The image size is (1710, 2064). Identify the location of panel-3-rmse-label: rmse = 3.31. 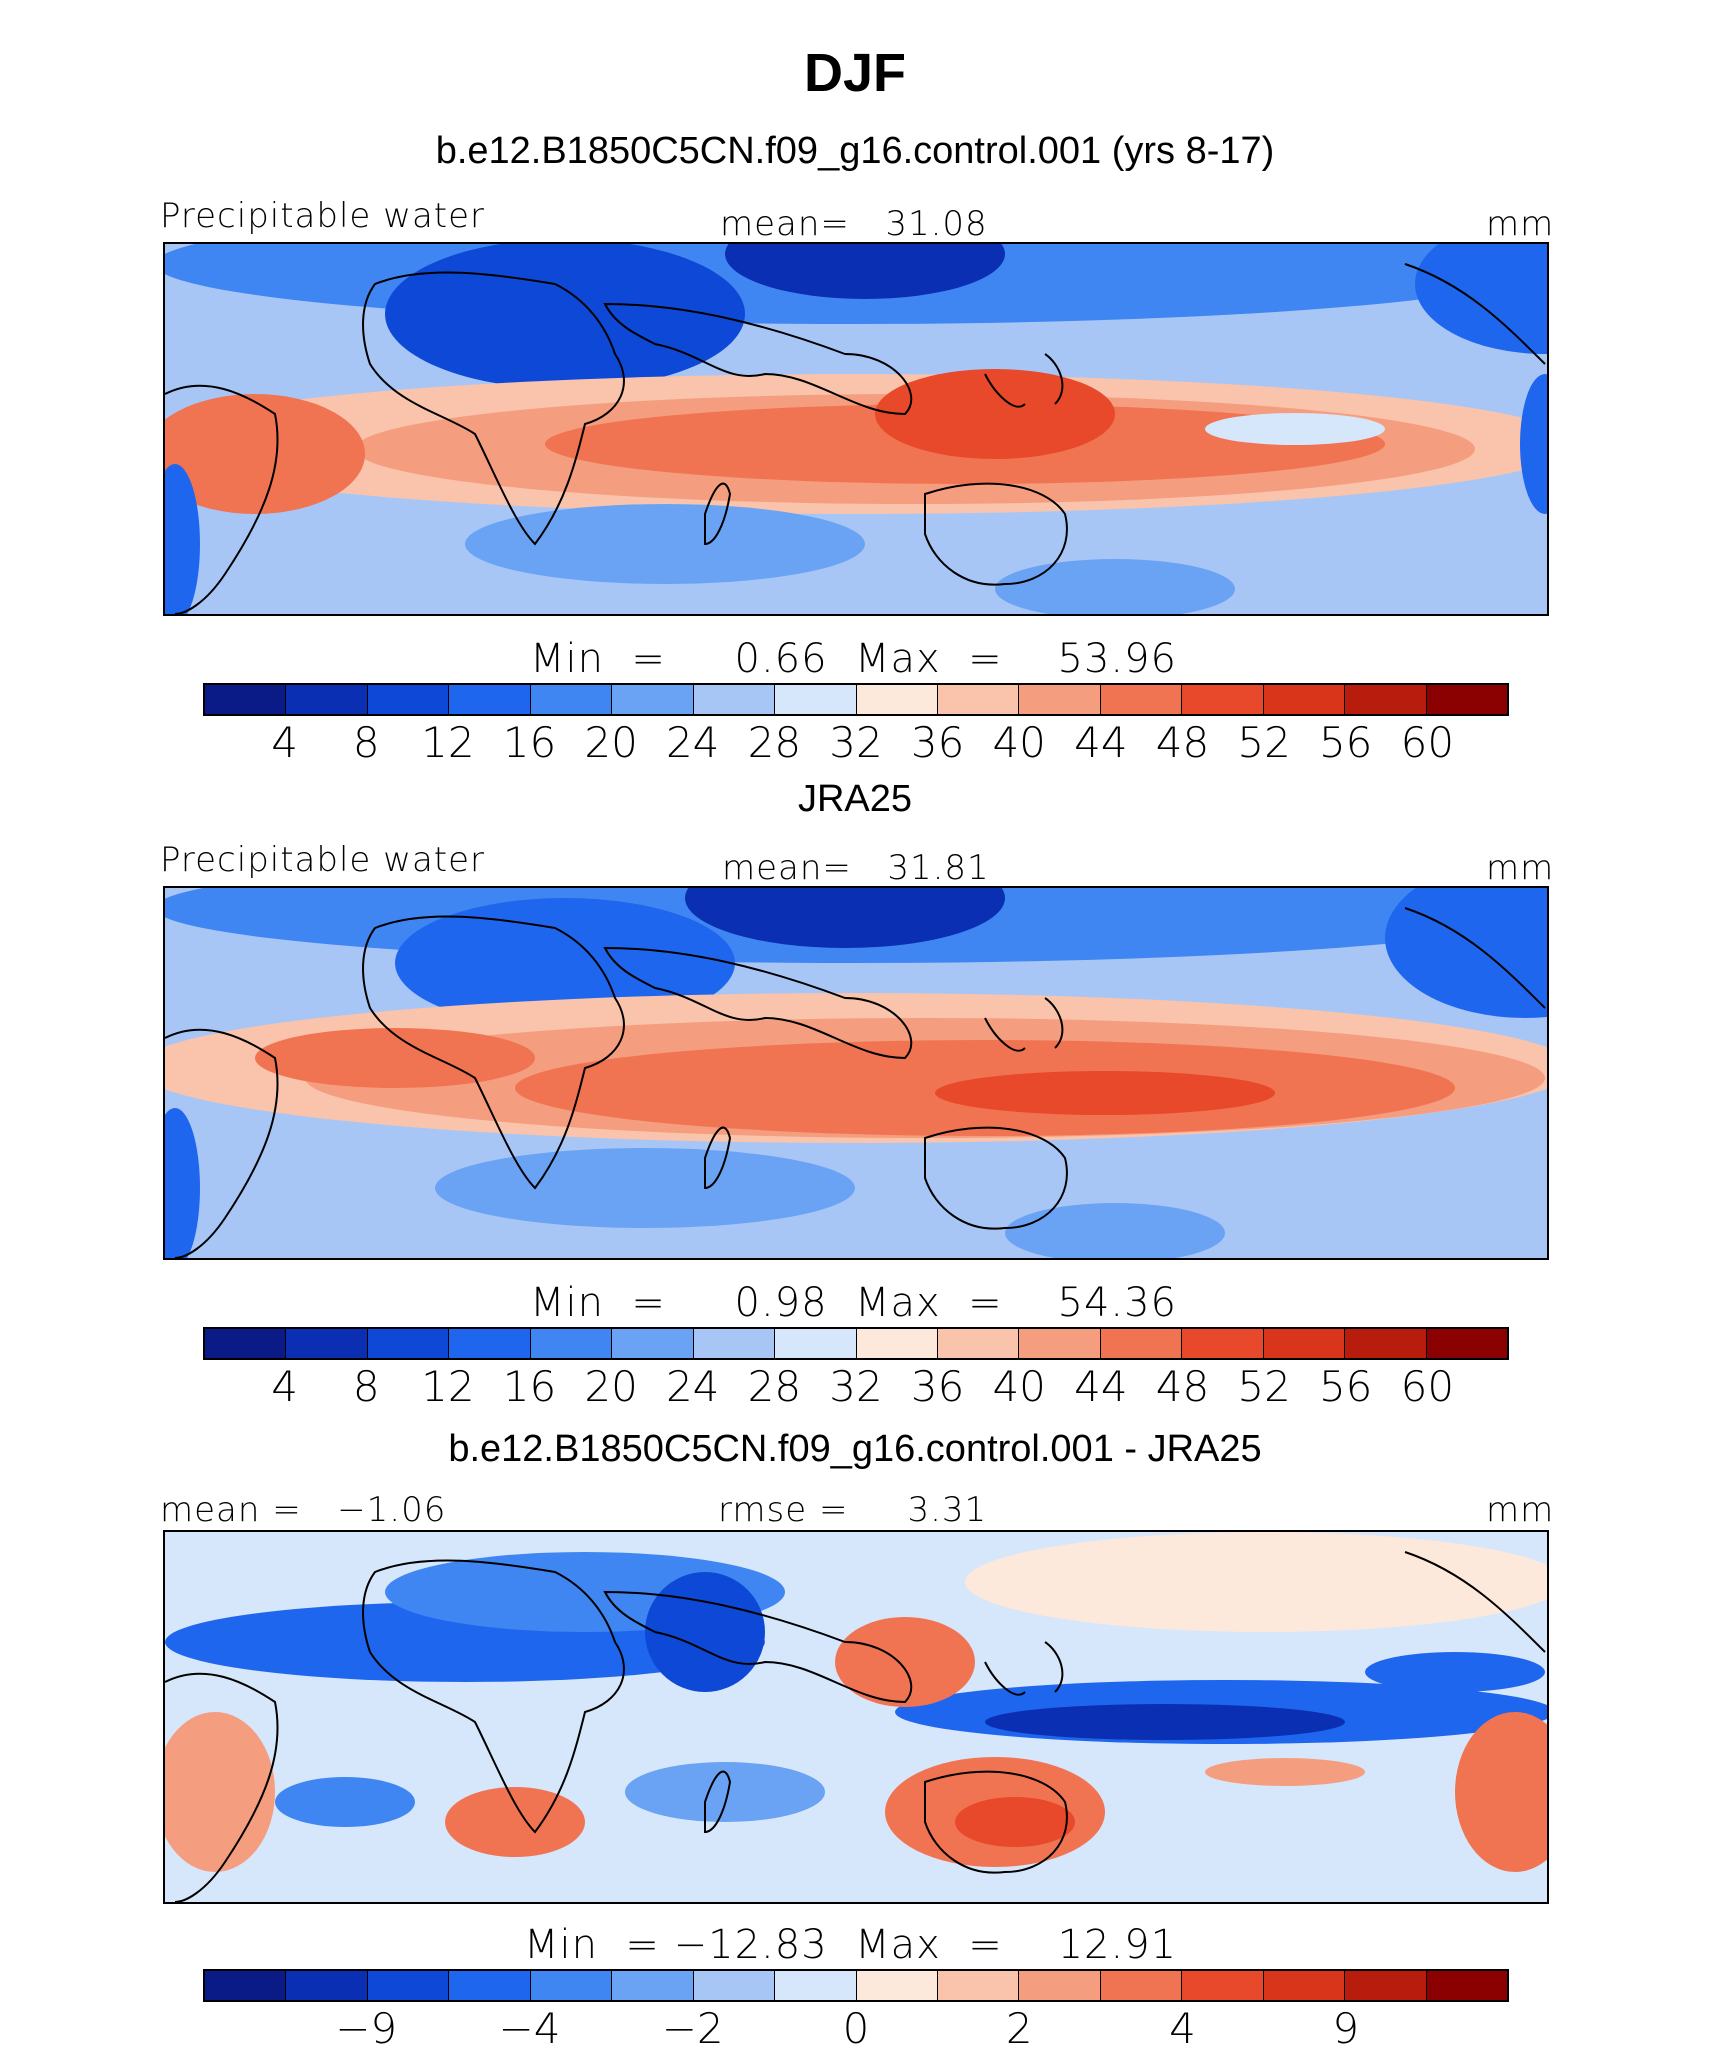
(853, 1510).